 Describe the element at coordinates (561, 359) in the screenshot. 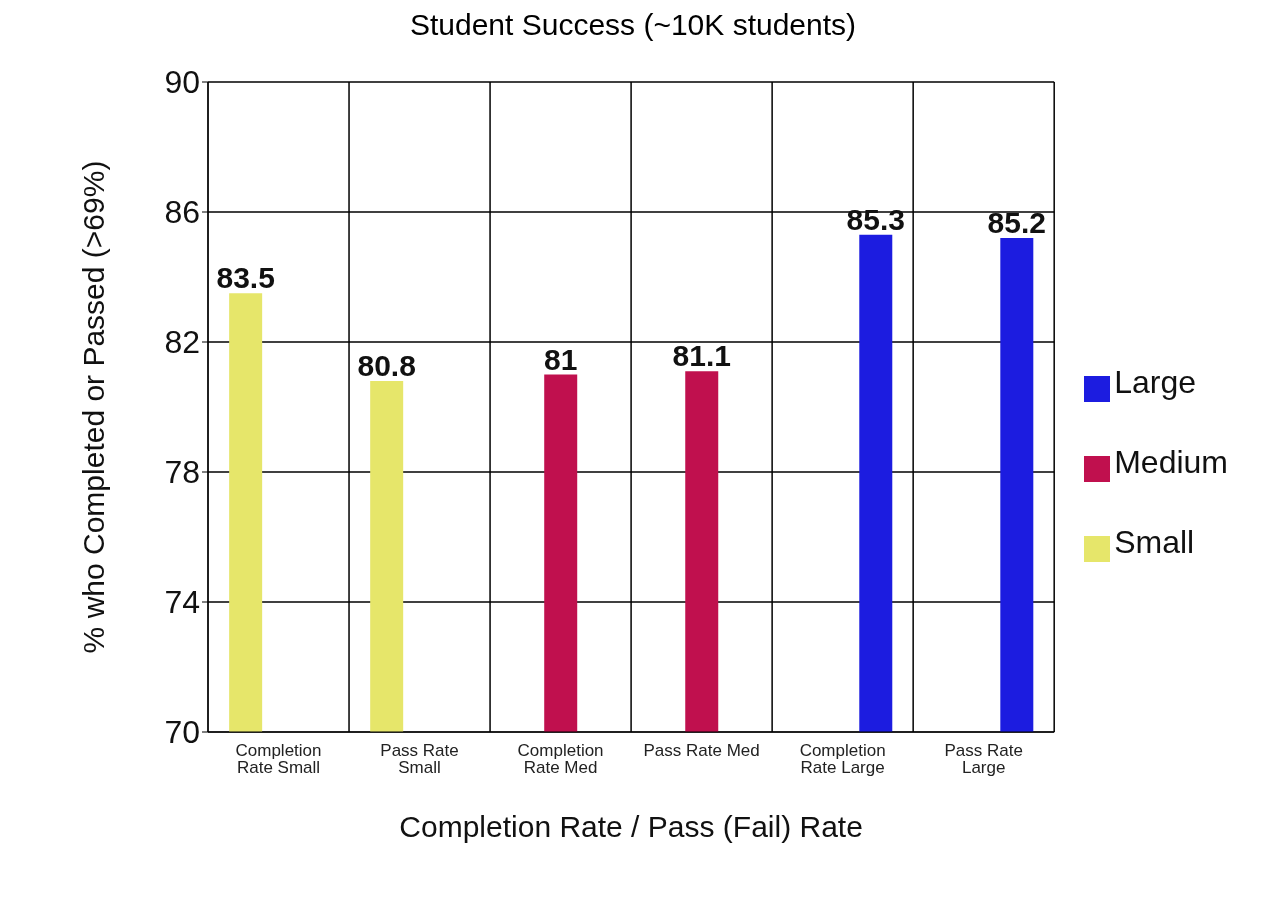

I see `data-label: 81` at that location.